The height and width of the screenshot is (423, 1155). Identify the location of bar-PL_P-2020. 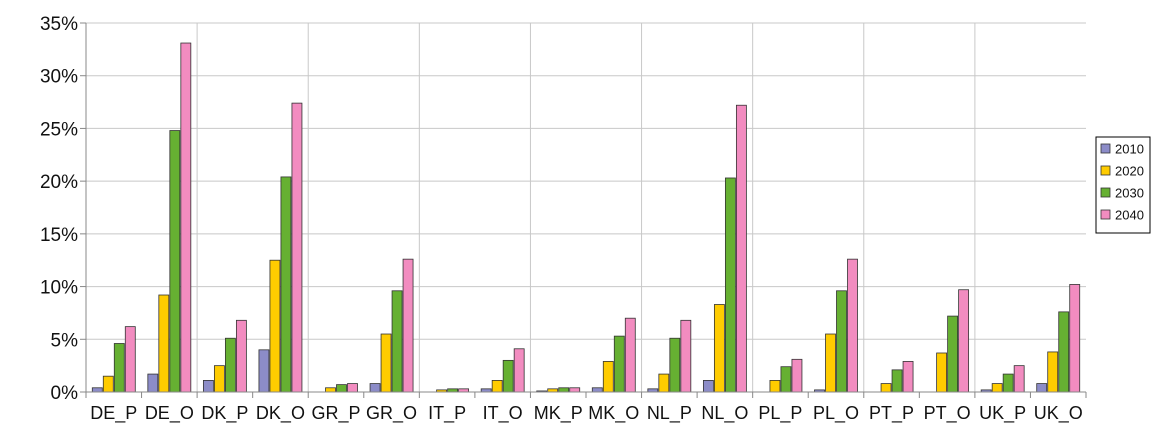
(775, 386).